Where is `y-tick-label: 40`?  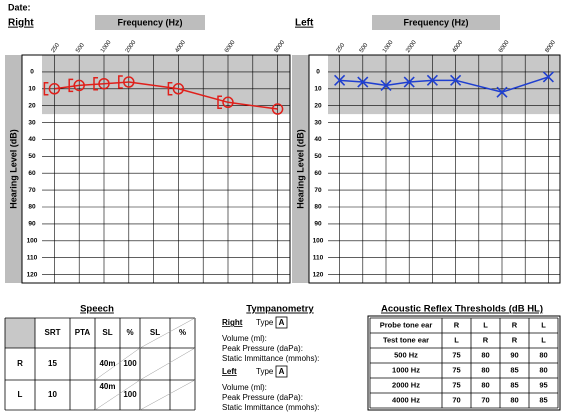 y-tick-label: 40 is located at coordinates (318, 139).